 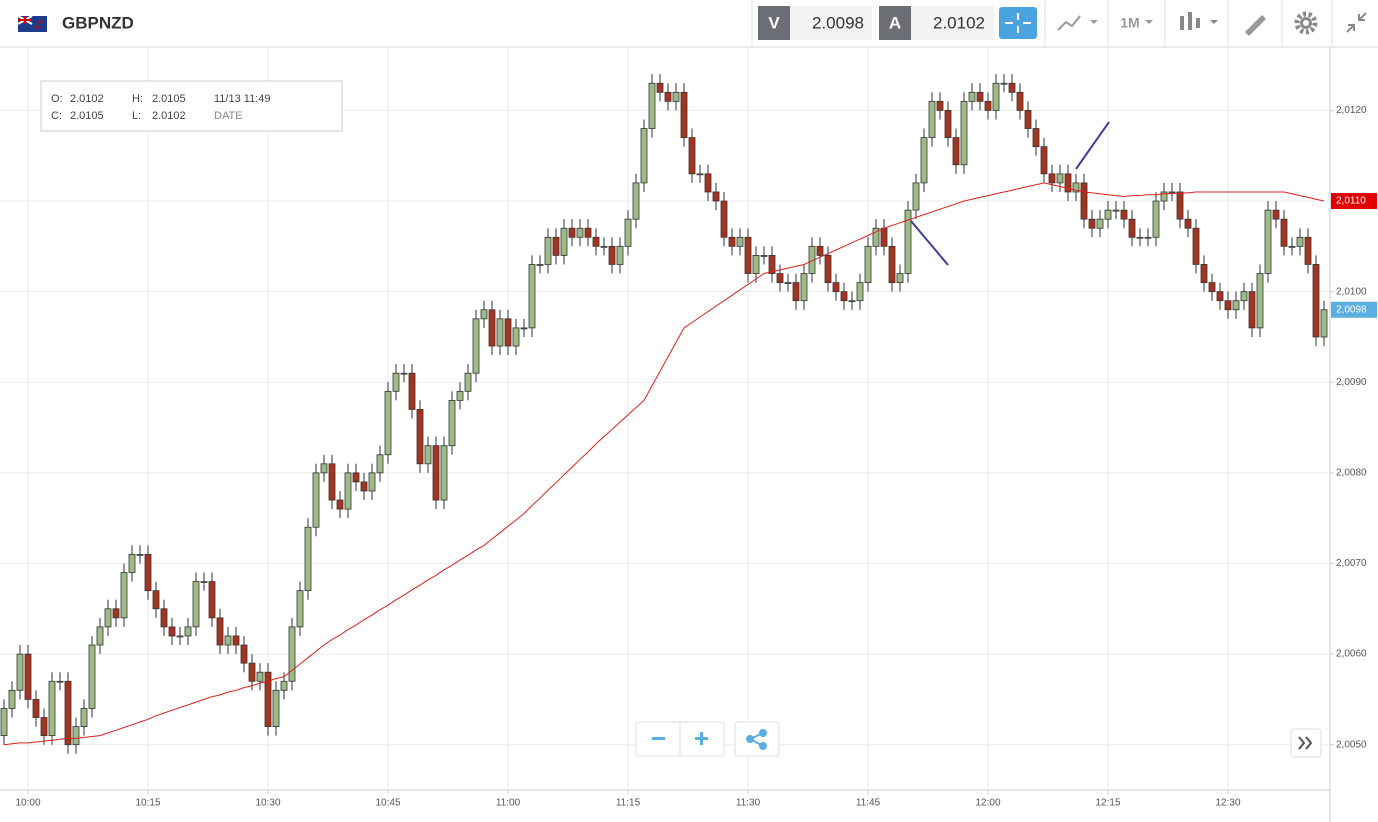 What do you see at coordinates (1351, 473) in the screenshot?
I see `y-tick-label: 2,0080` at bounding box center [1351, 473].